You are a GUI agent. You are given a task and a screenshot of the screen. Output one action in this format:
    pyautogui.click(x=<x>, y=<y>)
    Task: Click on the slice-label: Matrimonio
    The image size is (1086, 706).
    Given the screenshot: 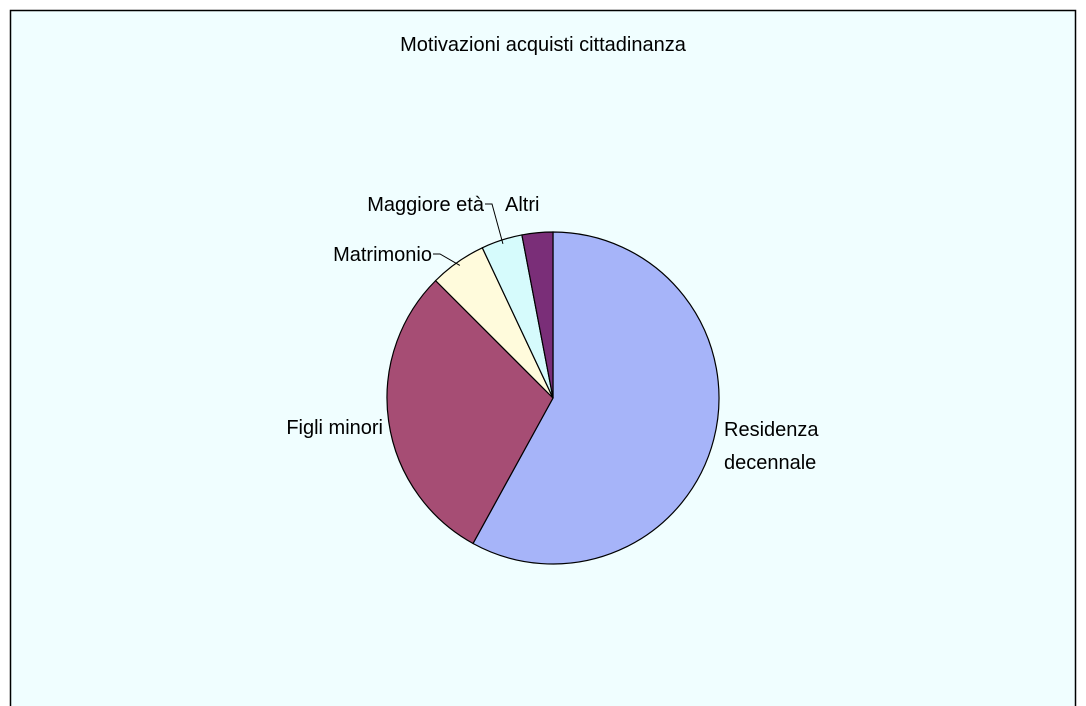 What is the action you would take?
    pyautogui.click(x=382, y=255)
    